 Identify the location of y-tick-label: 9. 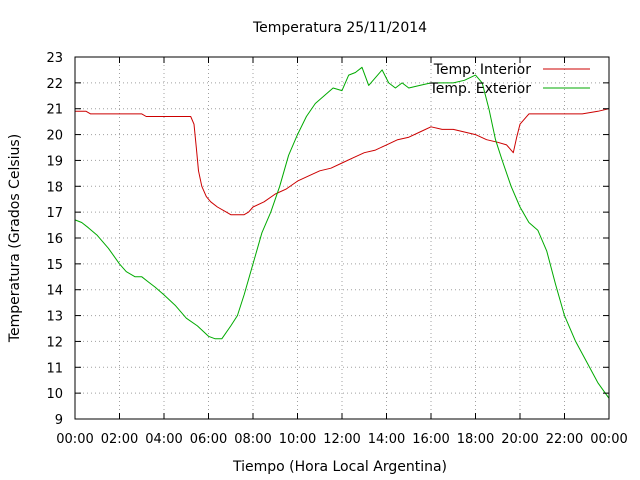
(59, 420).